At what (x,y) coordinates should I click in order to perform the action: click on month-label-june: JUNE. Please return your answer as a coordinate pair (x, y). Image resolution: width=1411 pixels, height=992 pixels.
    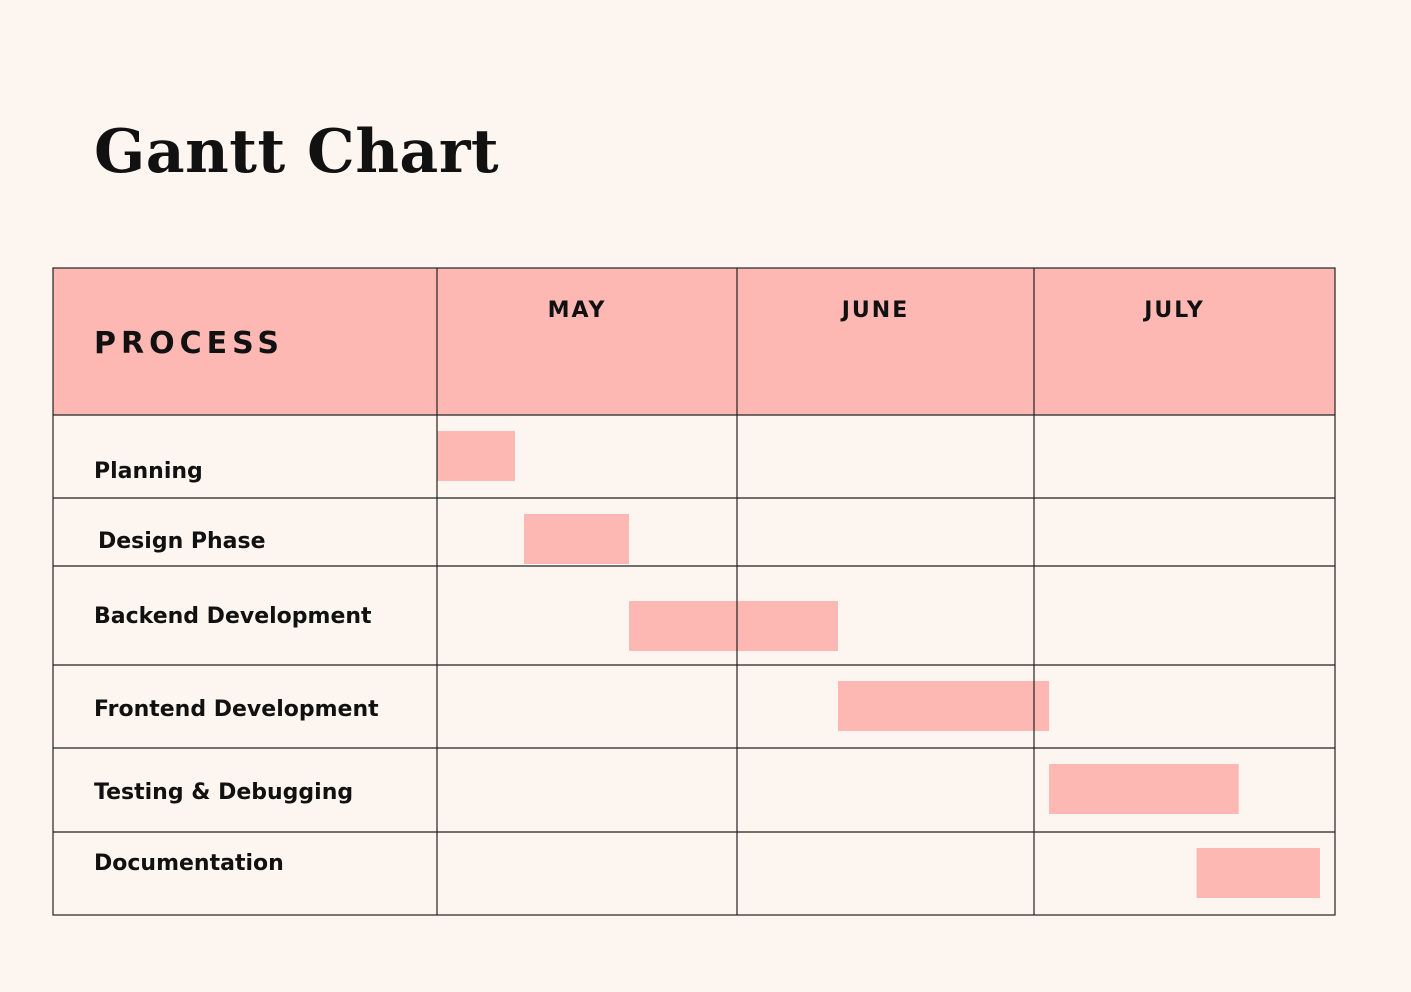
    Looking at the image, I should click on (875, 310).